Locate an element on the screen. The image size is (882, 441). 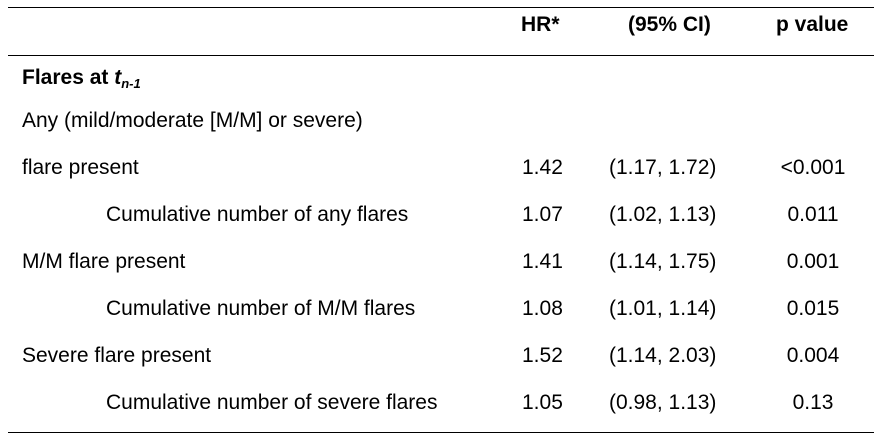
header-p-value: p value is located at coordinates (812, 24).